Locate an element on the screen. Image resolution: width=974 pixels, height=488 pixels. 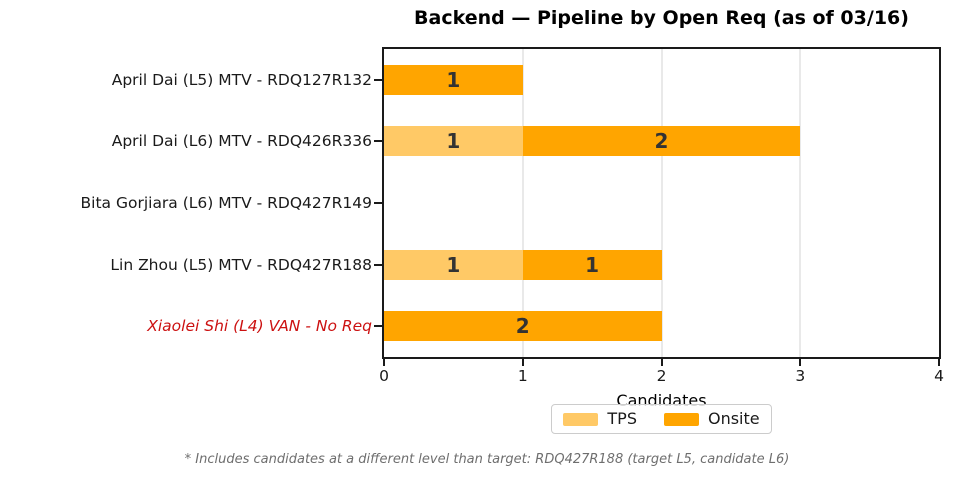
legend-label-onsite: Onsite is located at coordinates (733, 418).